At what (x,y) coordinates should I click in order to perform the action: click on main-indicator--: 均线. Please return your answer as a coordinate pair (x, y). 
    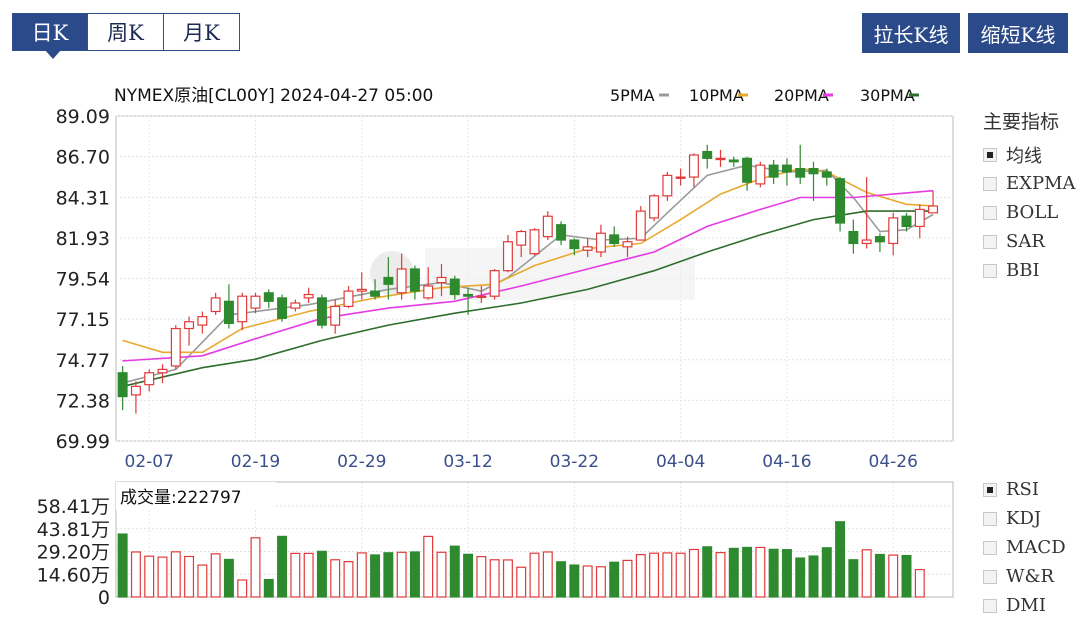
    Looking at the image, I should click on (1029, 154).